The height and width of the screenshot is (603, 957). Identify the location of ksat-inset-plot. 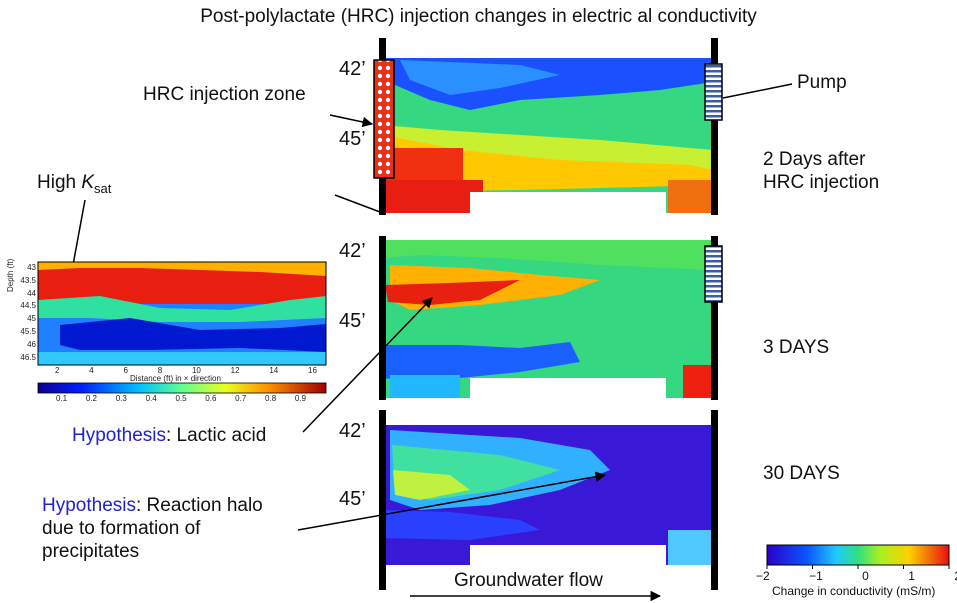
(182, 327).